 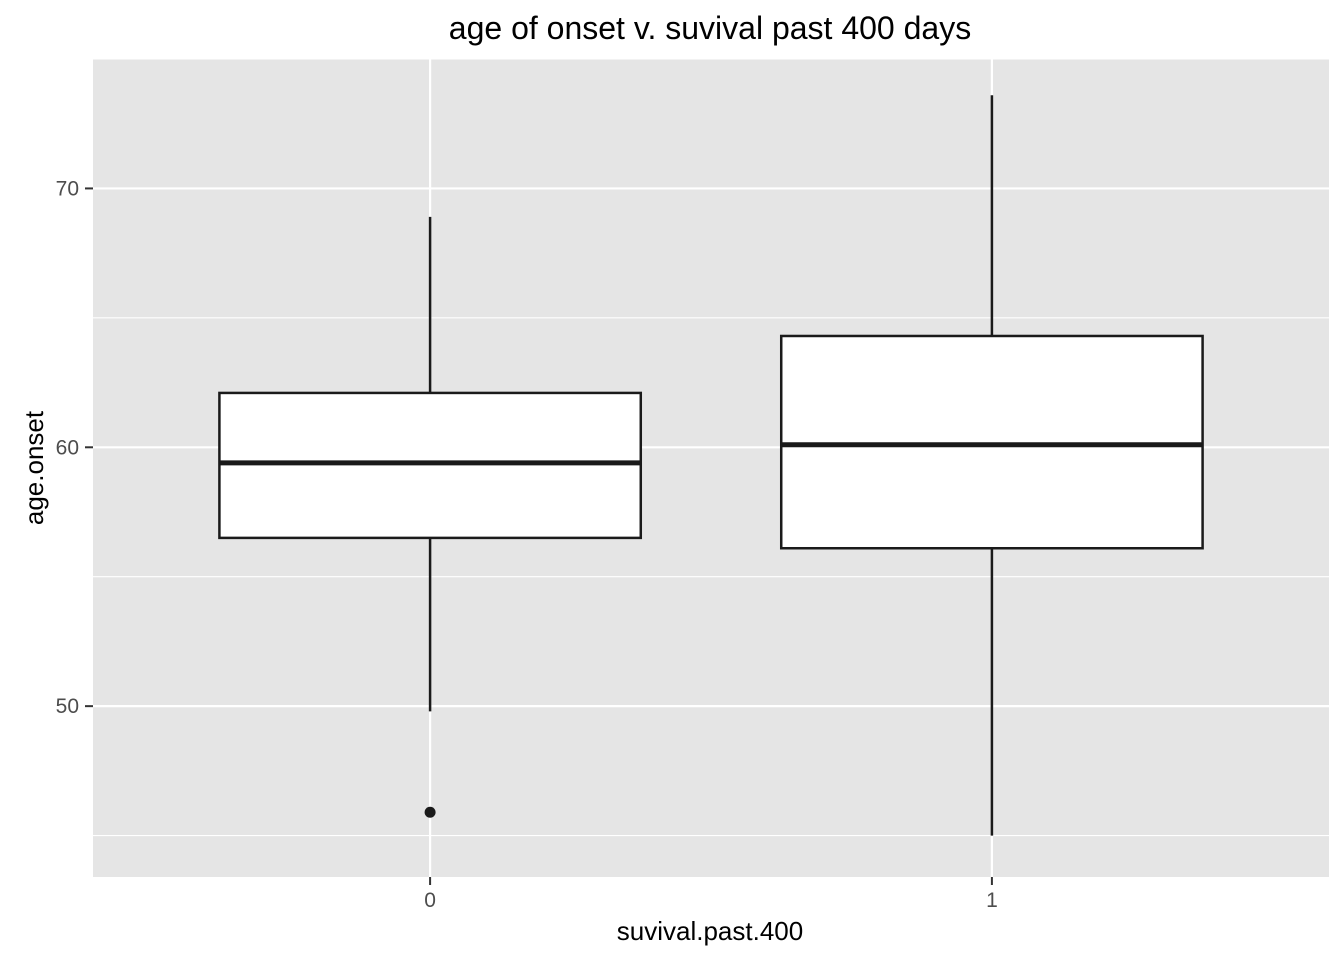 I want to click on x-tick-label: 0, so click(x=430, y=900).